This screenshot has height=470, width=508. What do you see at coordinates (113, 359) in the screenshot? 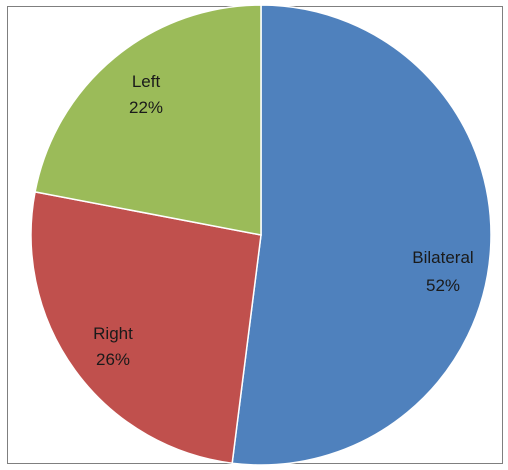
I see `slice-percent-right: 26%` at bounding box center [113, 359].